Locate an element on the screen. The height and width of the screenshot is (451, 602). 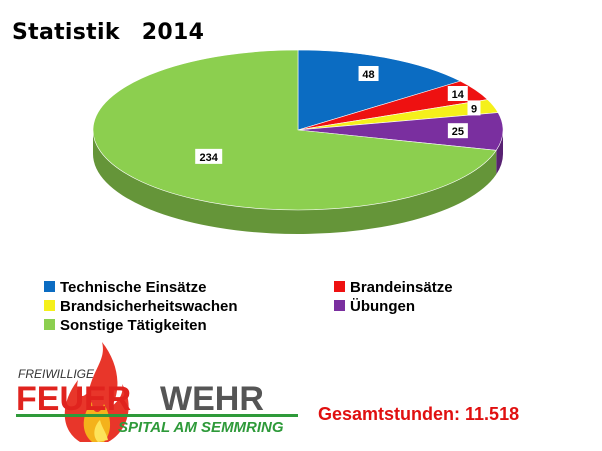
data-label-4: 234 is located at coordinates (209, 156).